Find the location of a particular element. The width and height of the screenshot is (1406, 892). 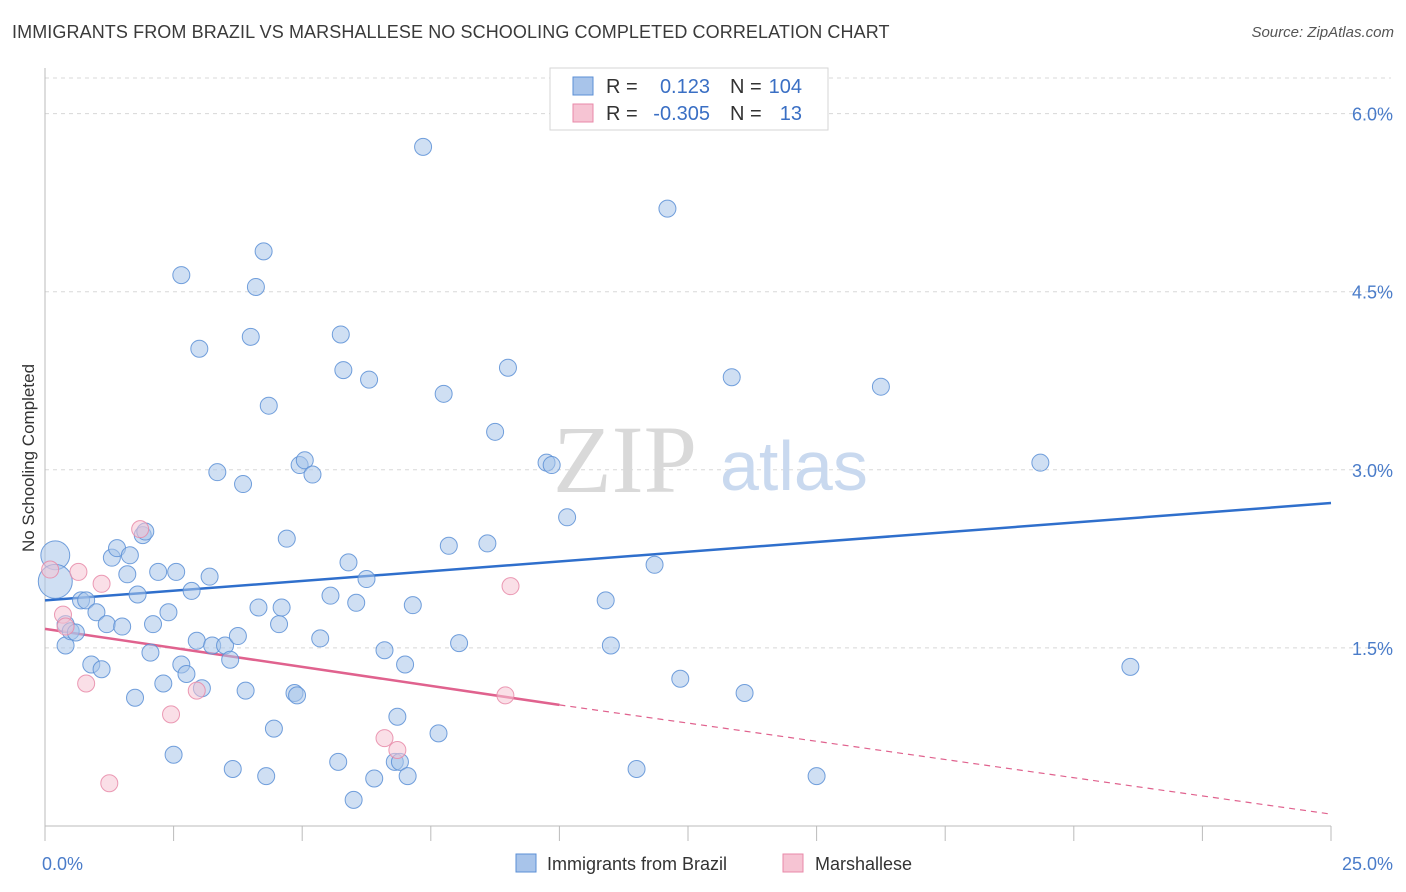

source-credit: Source: ZipAtlas.com is located at coordinates (1322, 32).